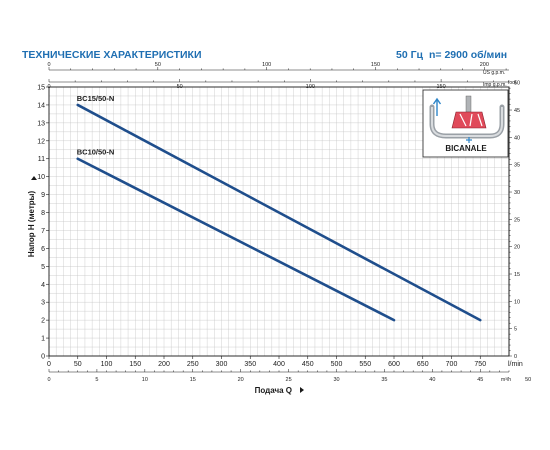 This screenshot has width=550, height=450. What do you see at coordinates (506, 380) in the screenshot?
I see `m3h-scale-unit: m³/h` at bounding box center [506, 380].